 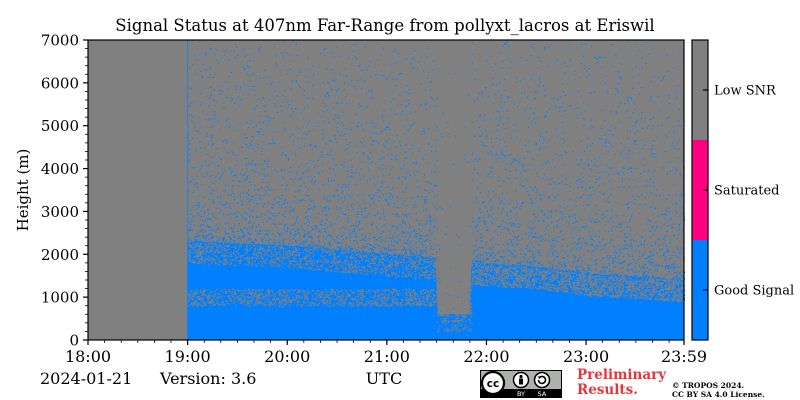 What do you see at coordinates (287, 356) in the screenshot?
I see `x-tick-label: 20:00` at bounding box center [287, 356].